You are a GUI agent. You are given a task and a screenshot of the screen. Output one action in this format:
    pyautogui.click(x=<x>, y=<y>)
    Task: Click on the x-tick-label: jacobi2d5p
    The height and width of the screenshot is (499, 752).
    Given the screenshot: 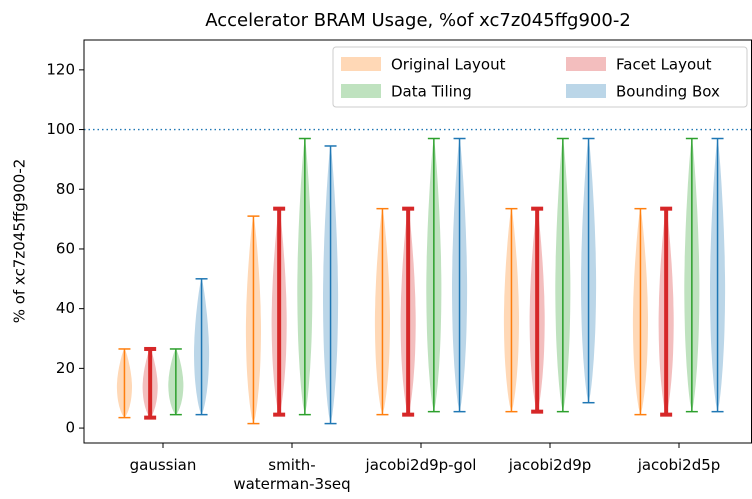 What is the action you would take?
    pyautogui.click(x=679, y=465)
    